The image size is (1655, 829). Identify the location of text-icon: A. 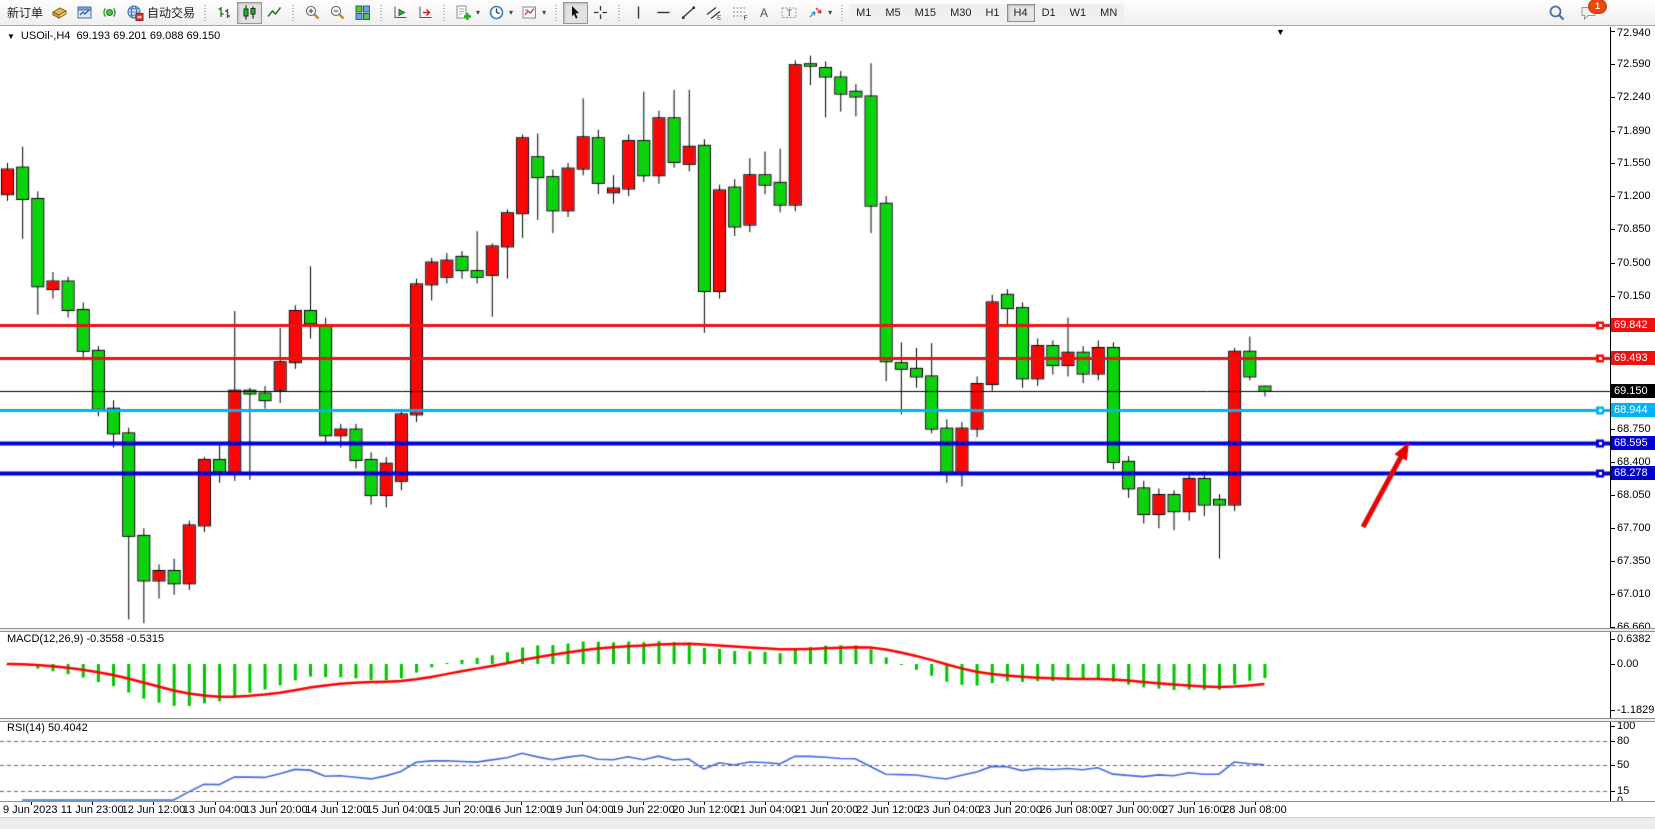
(764, 12).